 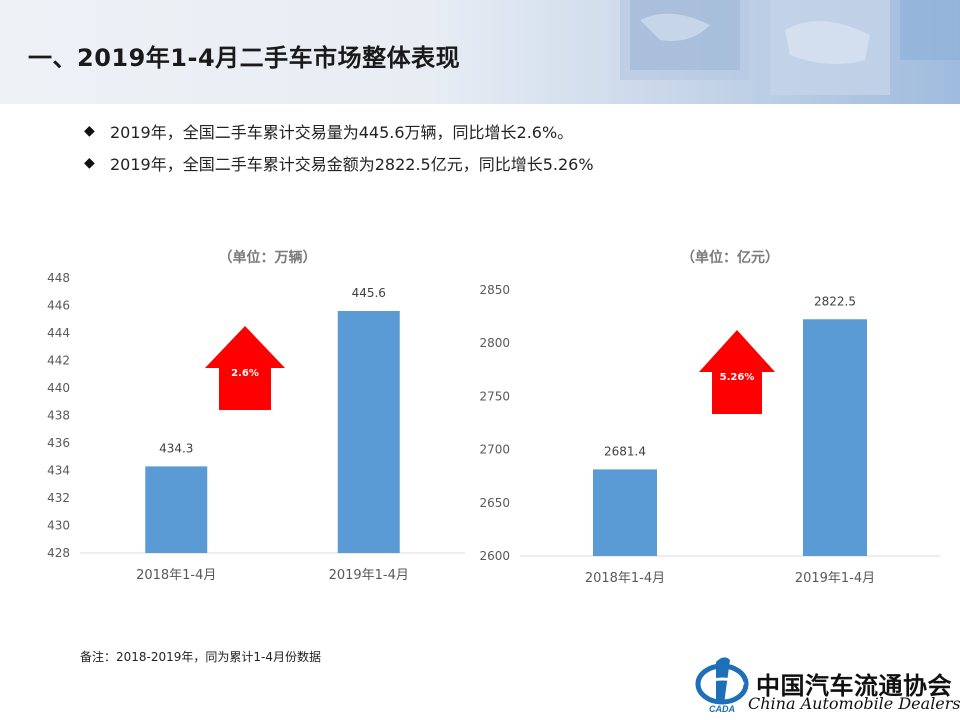 I want to click on y-tick-label: 436, so click(x=58, y=443).